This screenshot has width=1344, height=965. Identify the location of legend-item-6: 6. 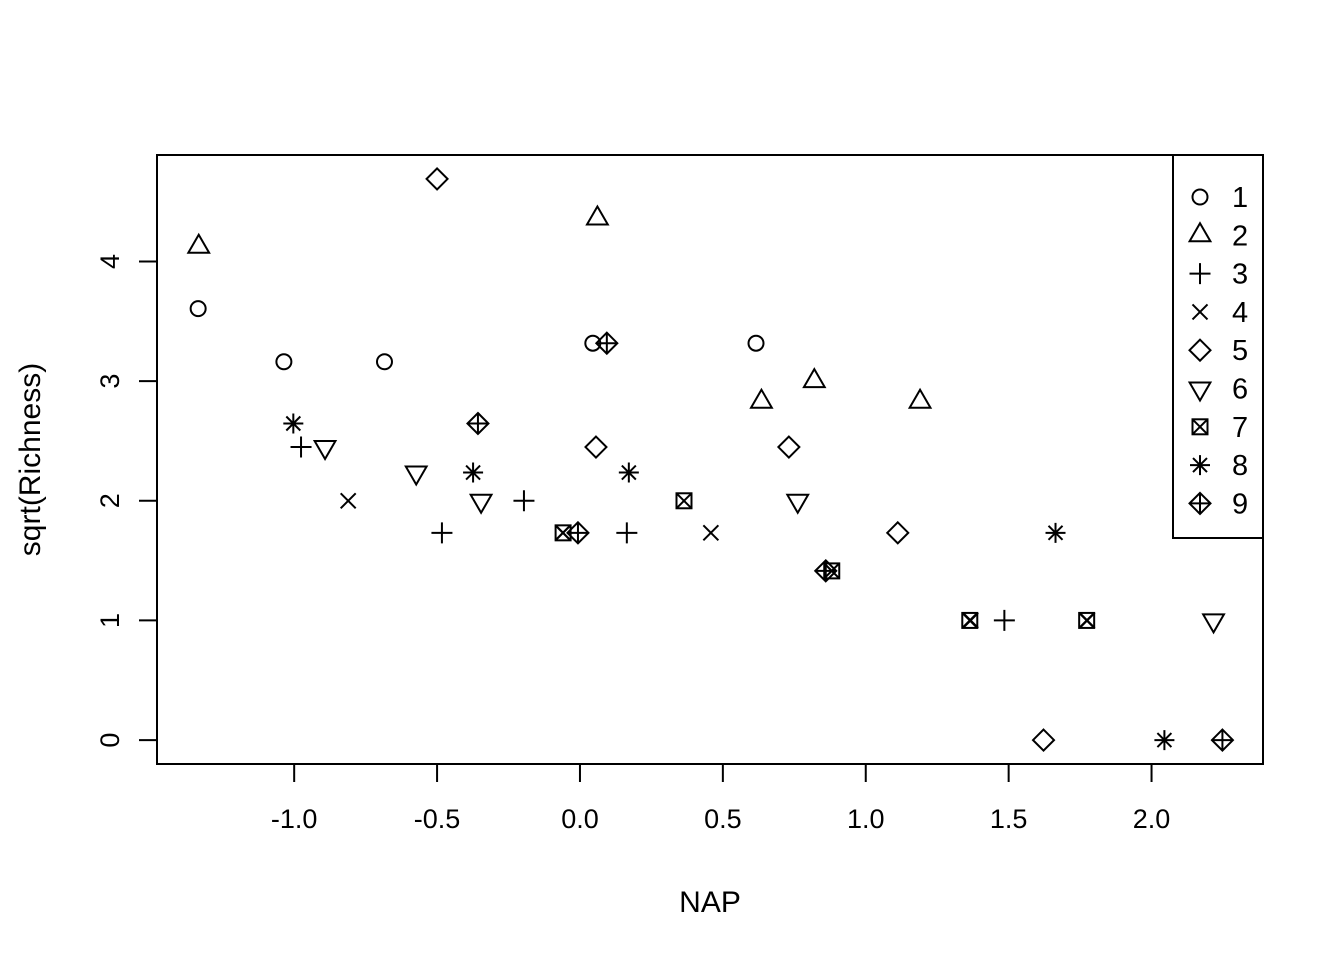
(1217, 390).